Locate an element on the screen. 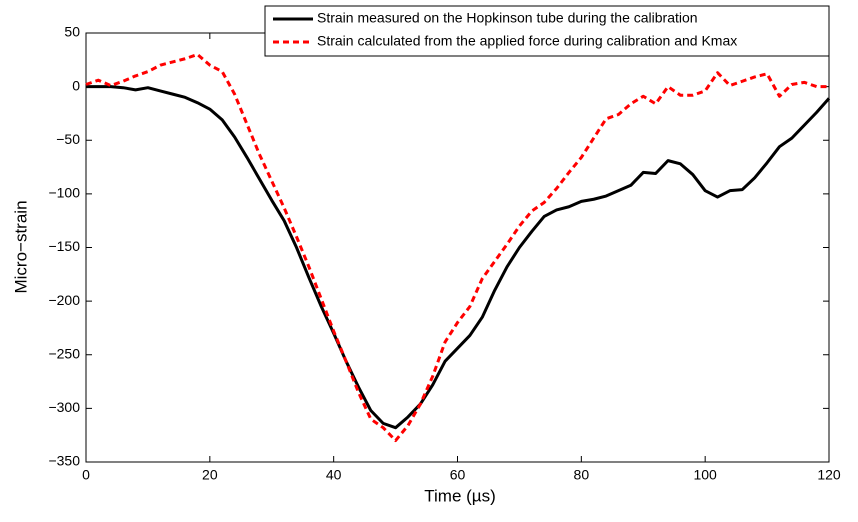 Image resolution: width=858 pixels, height=522 pixels. y-tick-label: −250 is located at coordinates (64, 353).